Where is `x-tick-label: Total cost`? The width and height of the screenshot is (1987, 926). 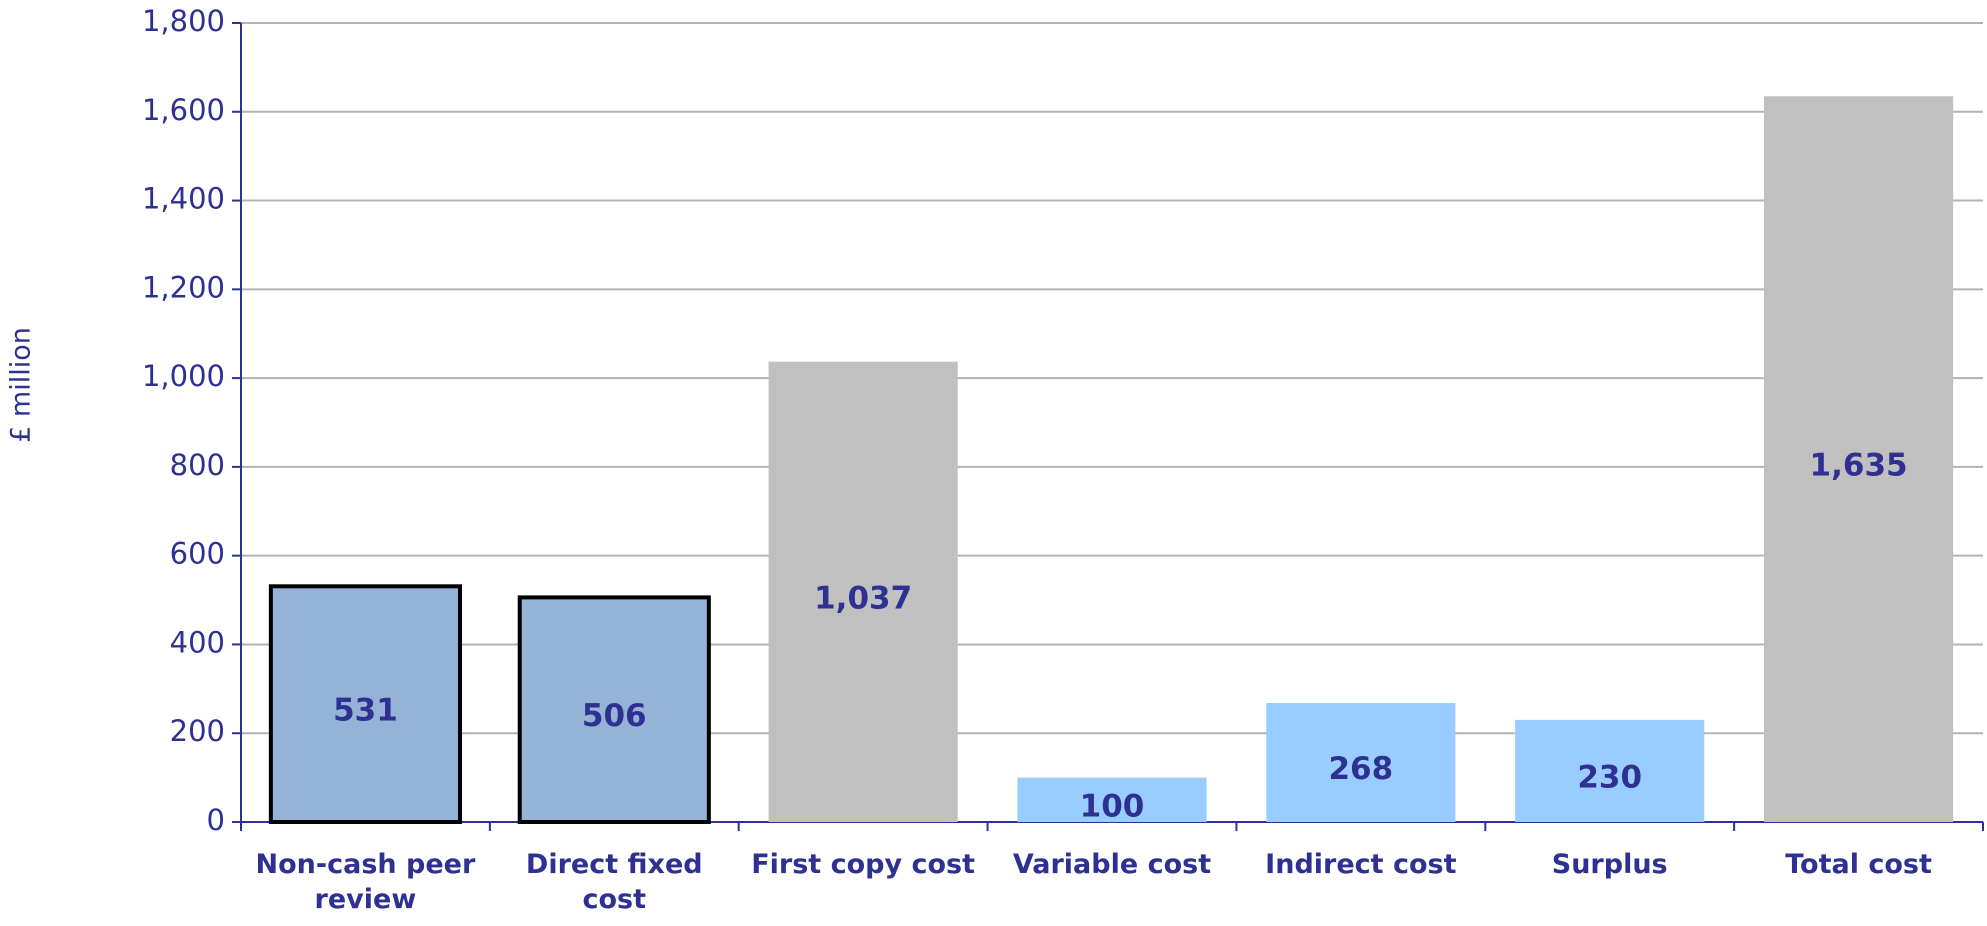 x-tick-label: Total cost is located at coordinates (1858, 864).